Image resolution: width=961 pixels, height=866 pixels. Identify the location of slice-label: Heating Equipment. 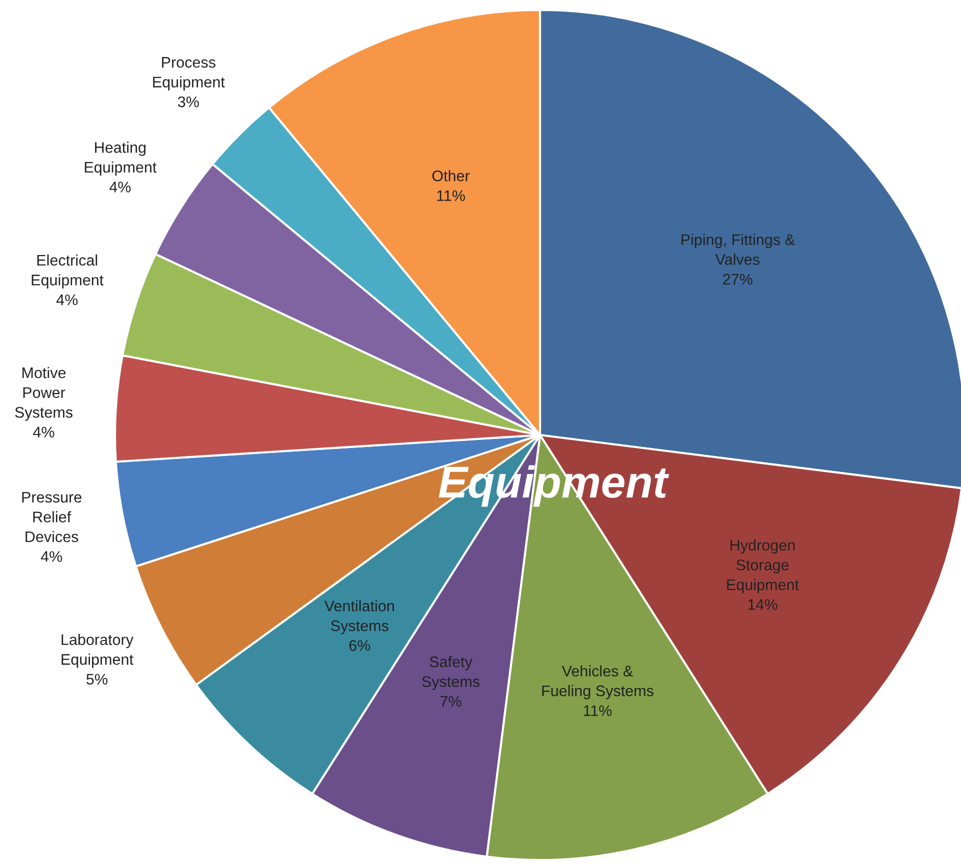
(120, 159).